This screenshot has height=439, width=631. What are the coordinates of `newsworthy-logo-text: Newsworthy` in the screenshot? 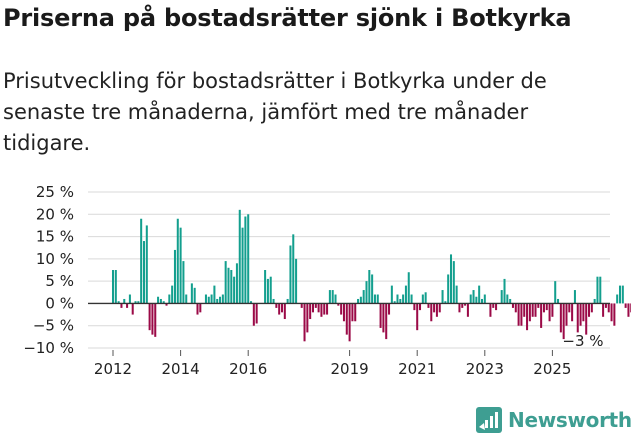 It's located at (569, 420).